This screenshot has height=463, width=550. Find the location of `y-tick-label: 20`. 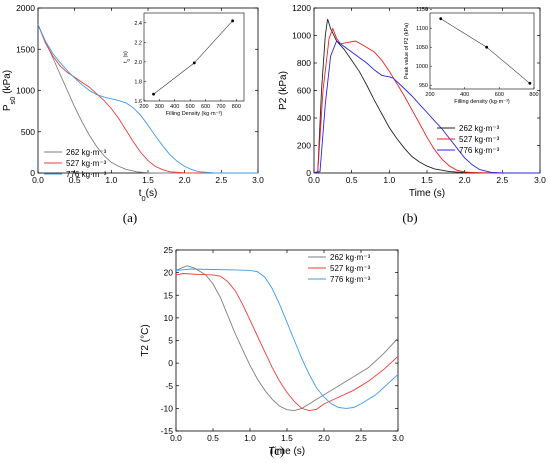

y-tick-label: 20 is located at coordinates (169, 273).